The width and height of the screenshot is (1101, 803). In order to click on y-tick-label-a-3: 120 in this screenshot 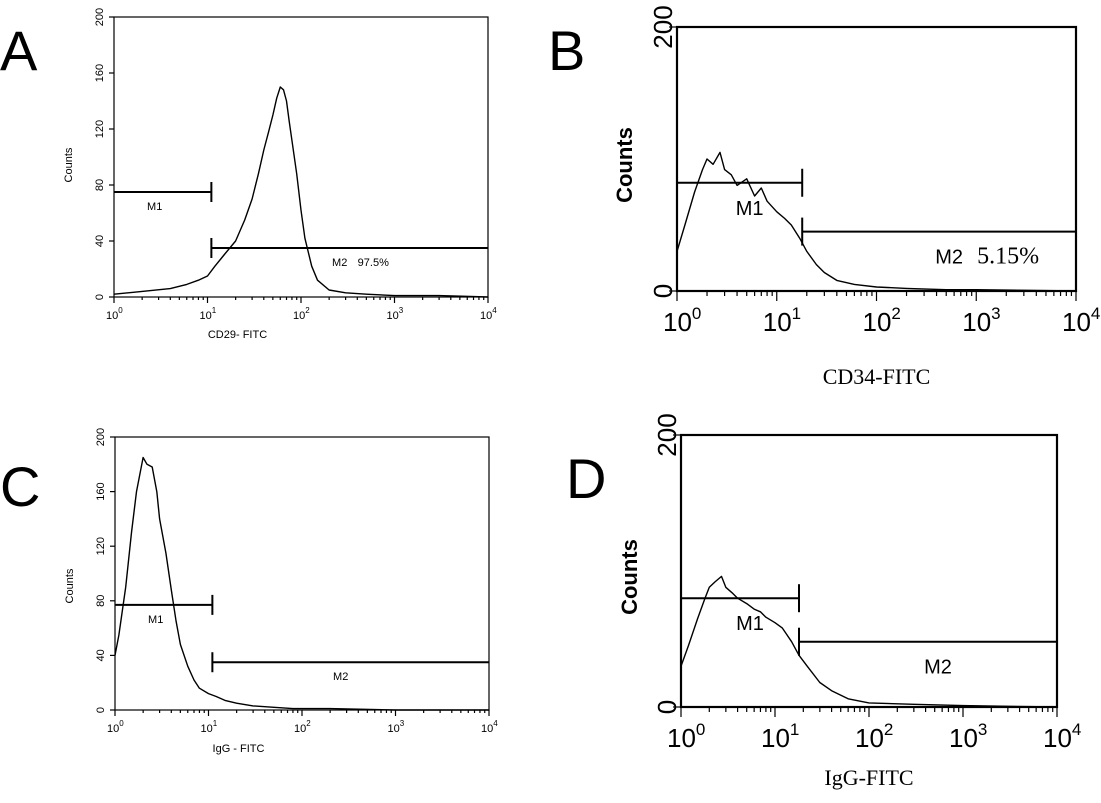, I will do `click(100, 129)`.